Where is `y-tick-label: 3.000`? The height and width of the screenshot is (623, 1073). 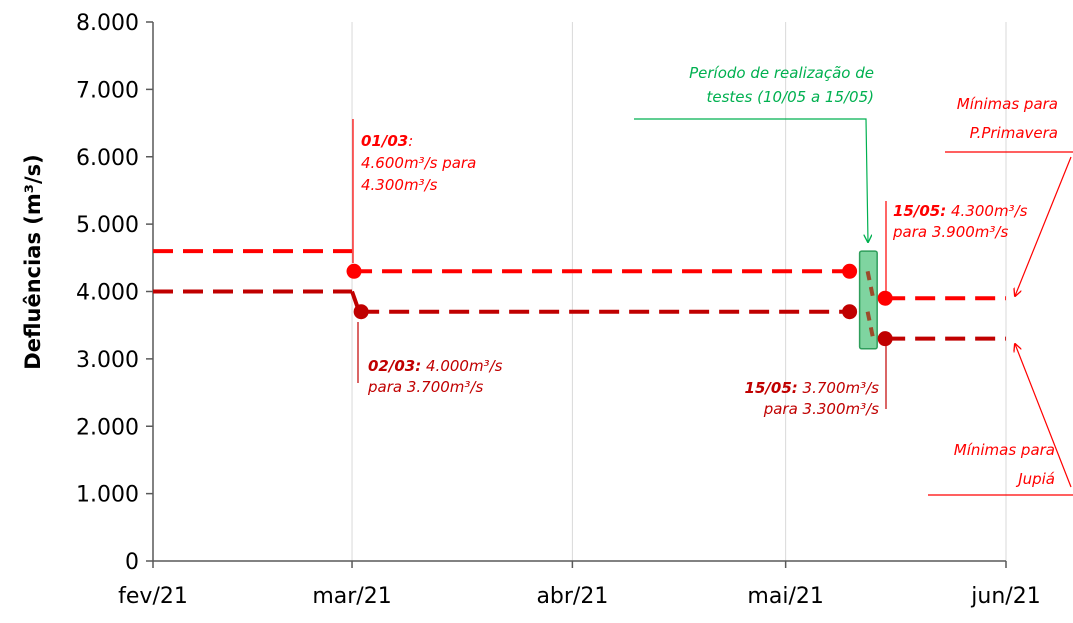 y-tick-label: 3.000 is located at coordinates (107, 360).